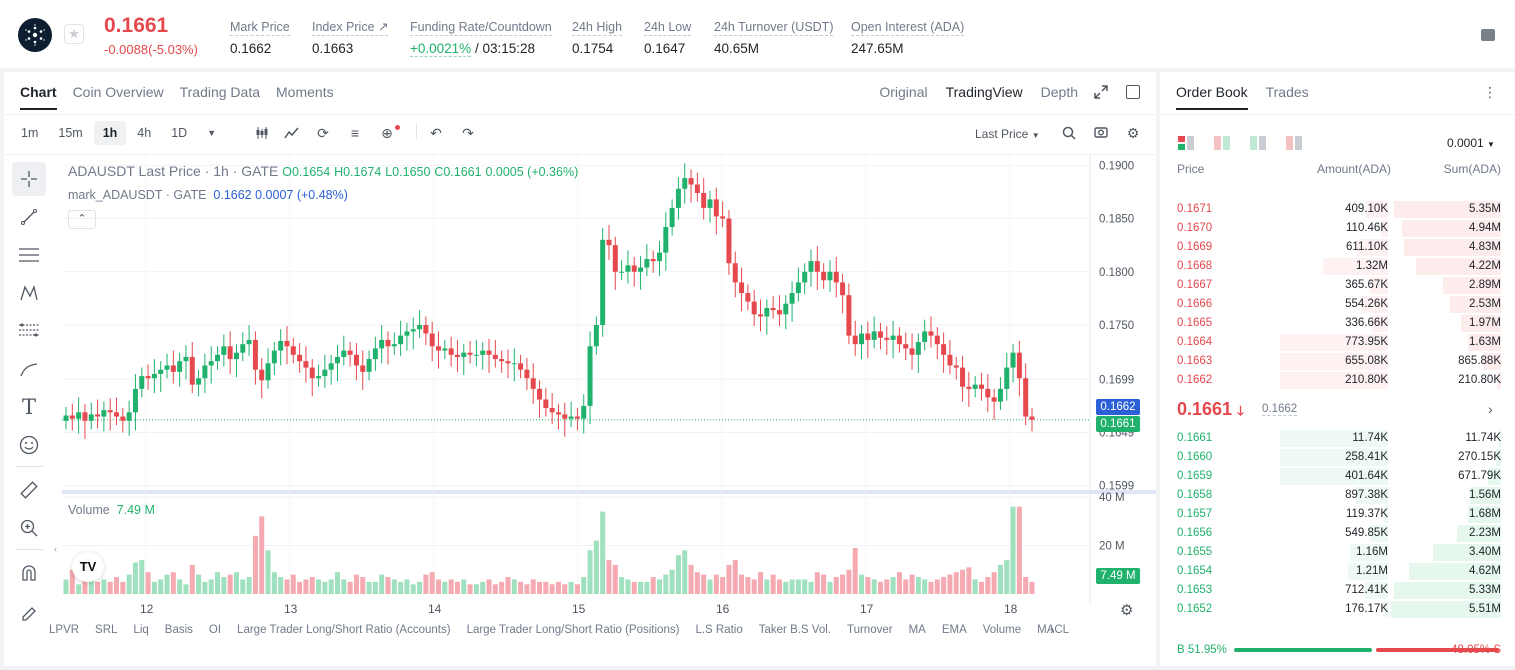  What do you see at coordinates (1337, 609) in the screenshot?
I see `bid-row: 0.1652 176.17K 5.51M` at bounding box center [1337, 609].